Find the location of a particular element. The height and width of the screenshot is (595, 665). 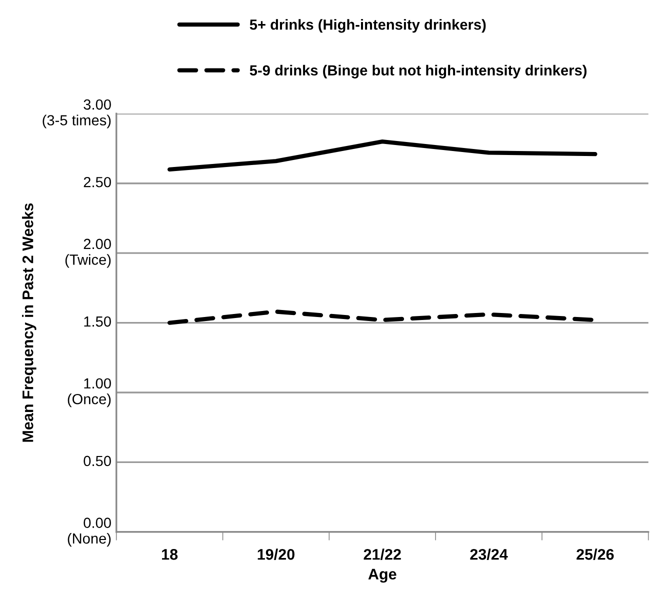

legend-label: 5+ drinks (High-intensity drinkers) is located at coordinates (368, 26).